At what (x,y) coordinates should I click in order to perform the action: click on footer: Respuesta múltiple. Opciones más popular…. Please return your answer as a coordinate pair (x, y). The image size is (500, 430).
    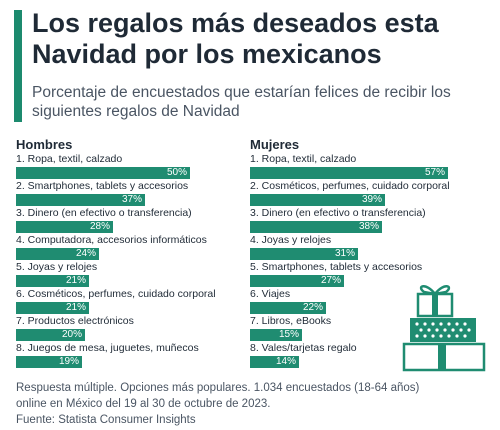
    Looking at the image, I should click on (251, 404).